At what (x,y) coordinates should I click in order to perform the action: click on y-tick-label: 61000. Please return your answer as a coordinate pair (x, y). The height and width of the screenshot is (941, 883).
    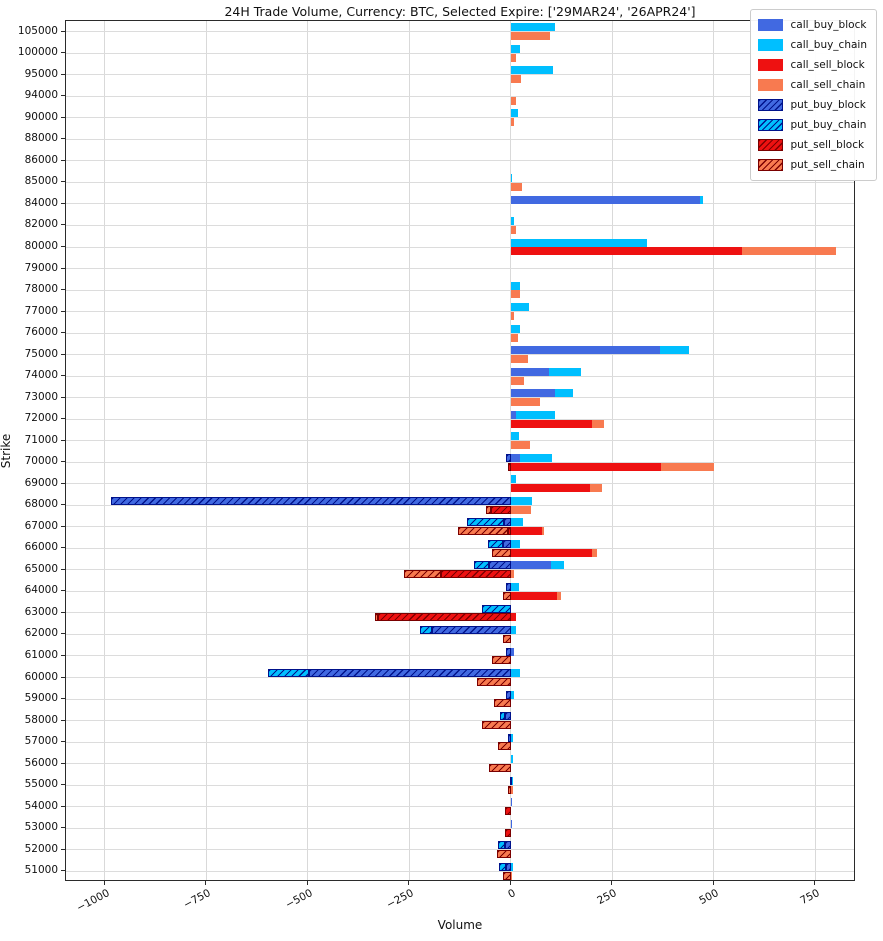
    Looking at the image, I should click on (41, 654).